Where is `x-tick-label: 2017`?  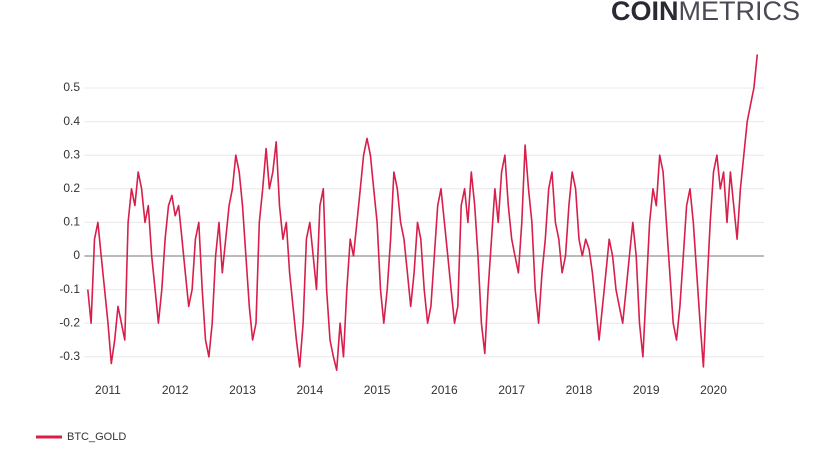
x-tick-label: 2017 is located at coordinates (511, 390).